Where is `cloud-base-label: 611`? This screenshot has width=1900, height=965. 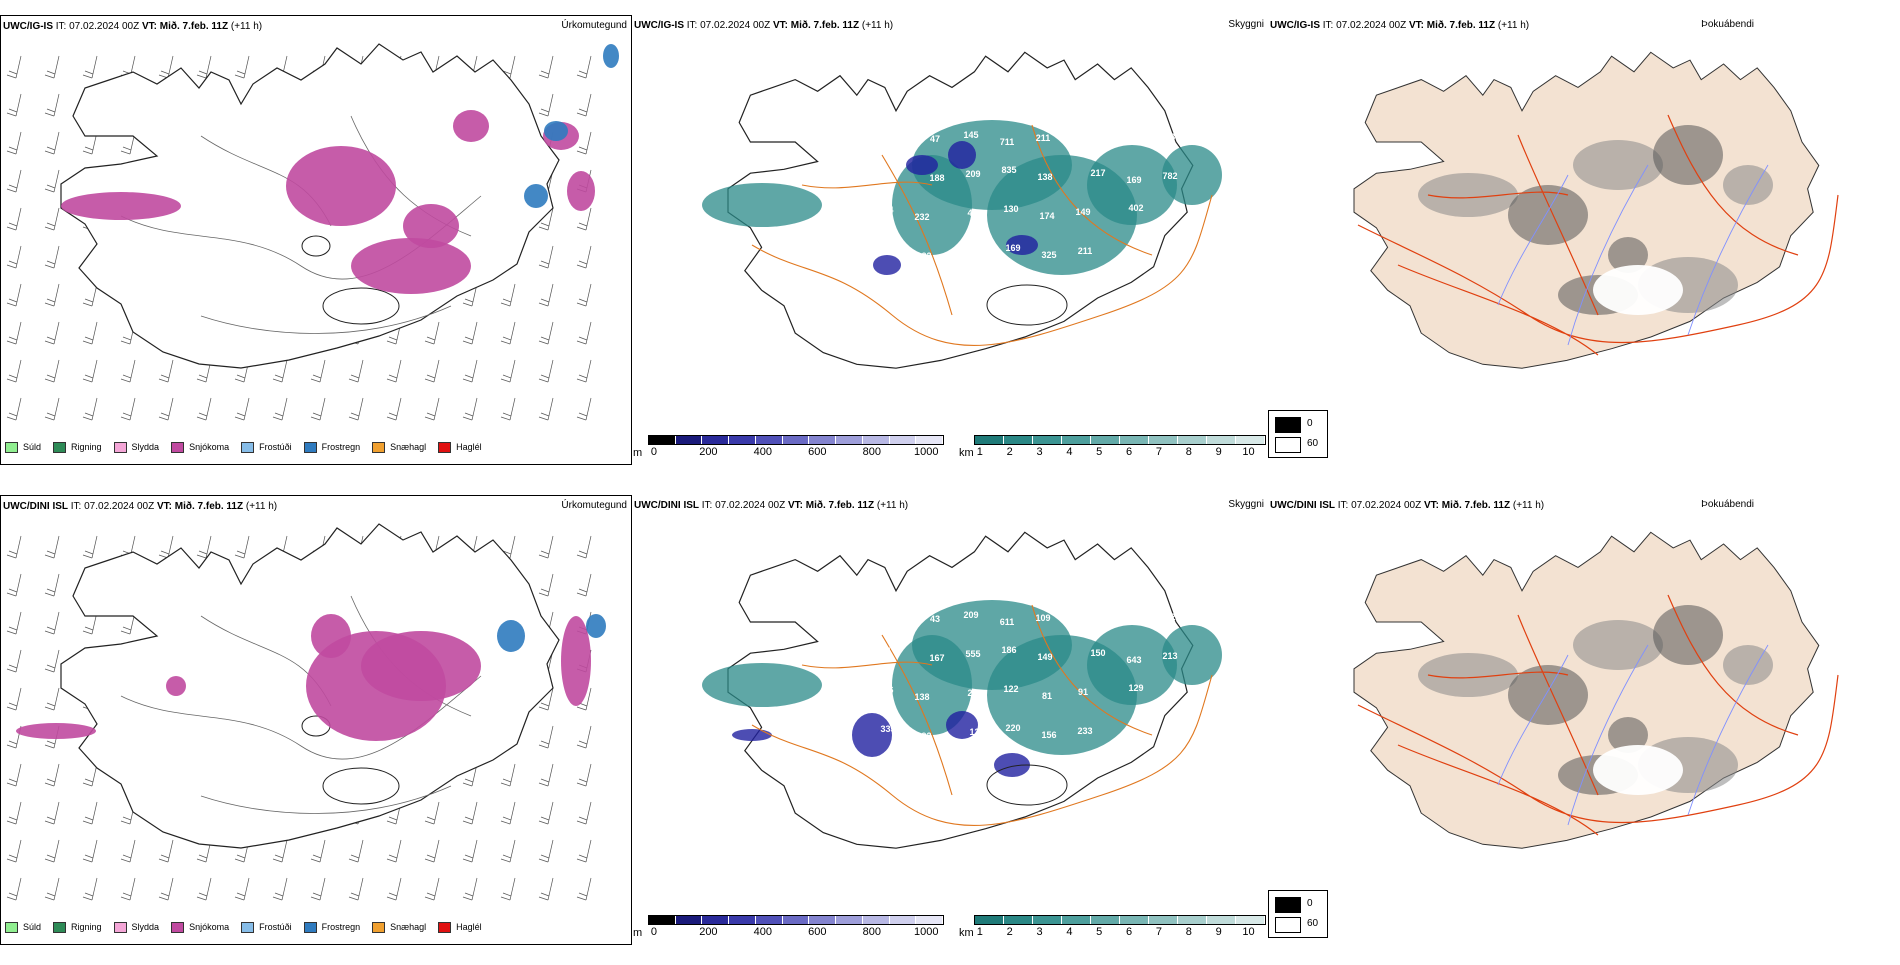 cloud-base-label: 611 is located at coordinates (1007, 622).